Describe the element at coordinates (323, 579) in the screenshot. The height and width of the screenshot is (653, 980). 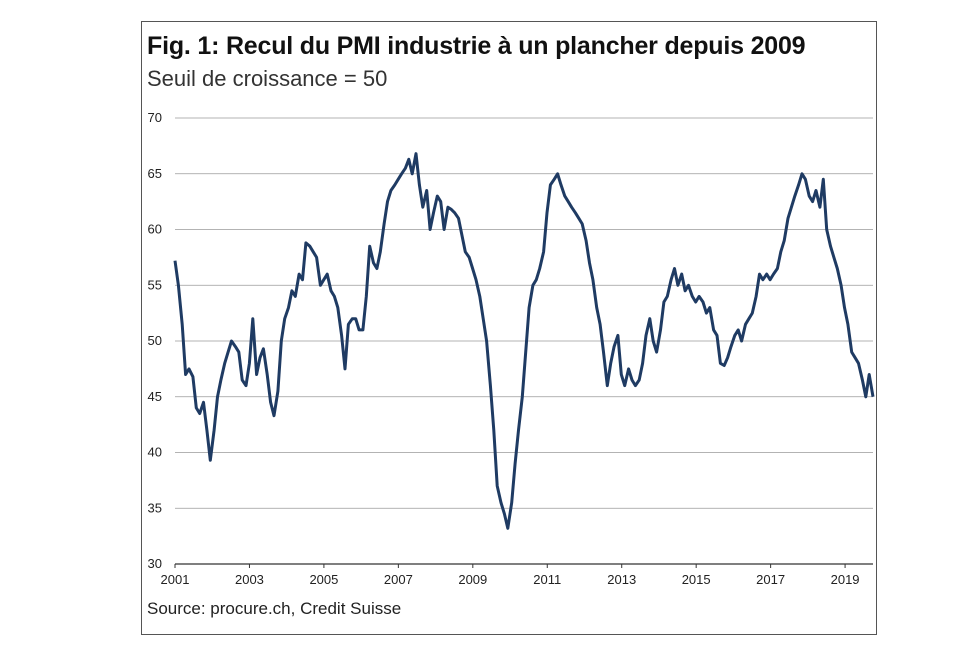
I see `x-tick-label: 2005` at that location.